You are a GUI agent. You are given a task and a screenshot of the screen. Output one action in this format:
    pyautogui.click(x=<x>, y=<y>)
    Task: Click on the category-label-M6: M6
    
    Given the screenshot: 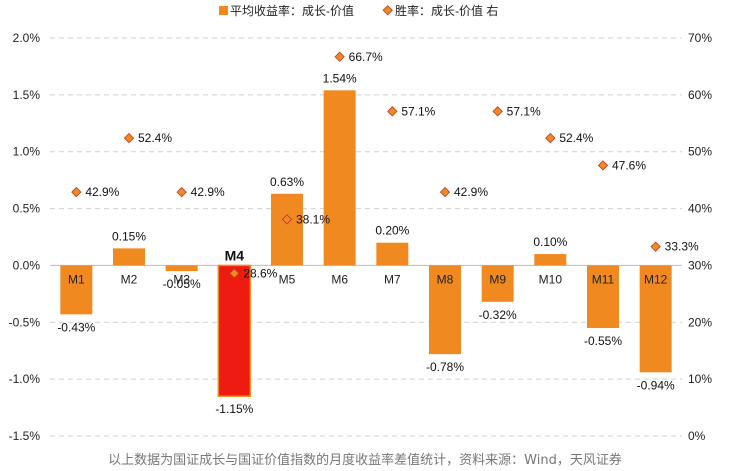 What is the action you would take?
    pyautogui.click(x=339, y=279)
    